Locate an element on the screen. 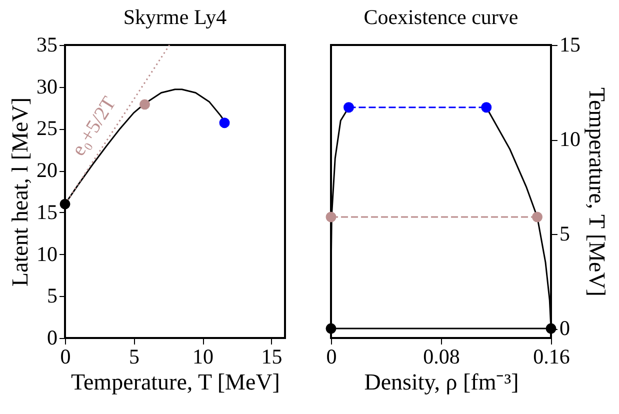 The image size is (619, 414). x-tick-label: 0 is located at coordinates (331, 356).